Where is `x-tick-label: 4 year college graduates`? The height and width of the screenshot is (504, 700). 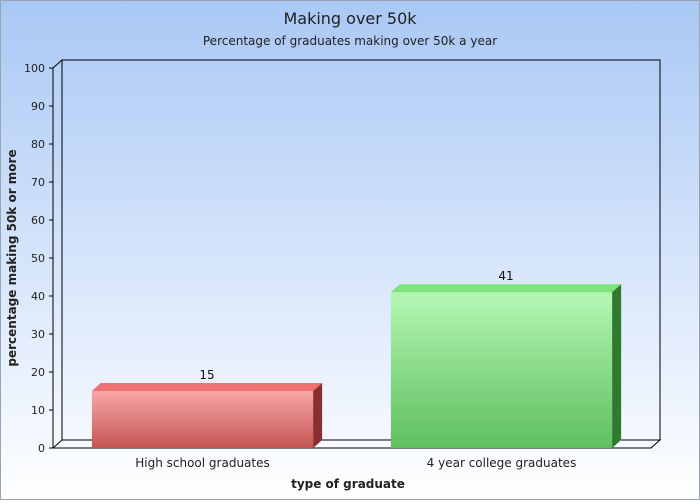 x-tick-label: 4 year college graduates is located at coordinates (502, 463).